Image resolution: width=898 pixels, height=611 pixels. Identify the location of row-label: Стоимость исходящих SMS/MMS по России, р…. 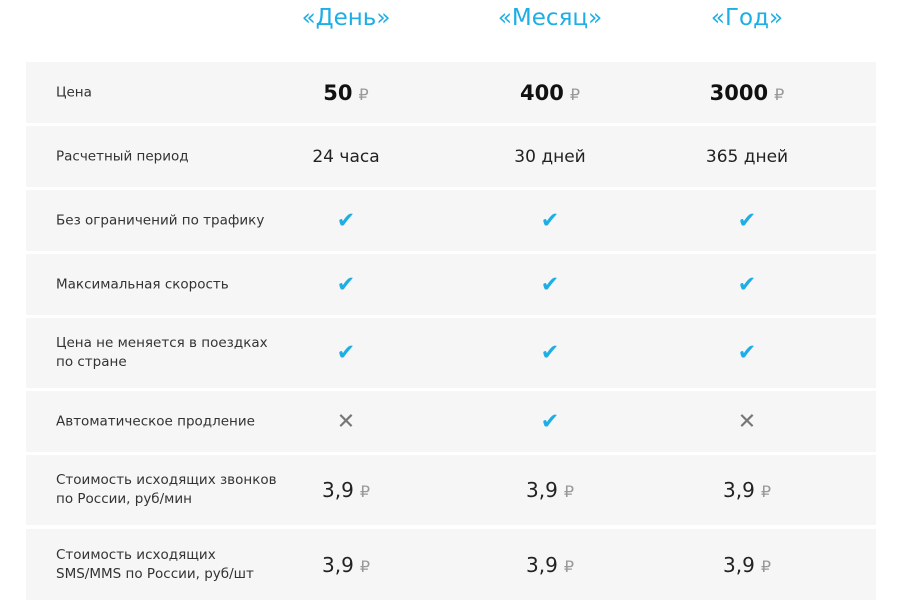
(155, 564).